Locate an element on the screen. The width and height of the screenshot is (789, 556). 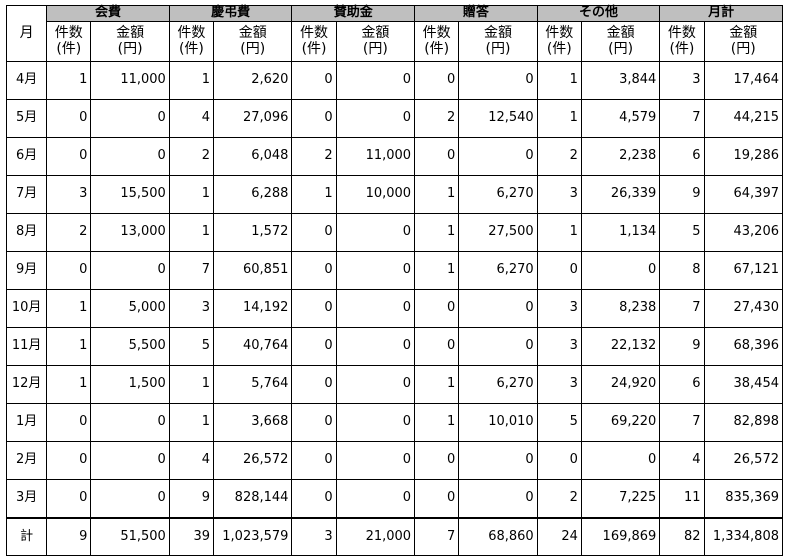
amount-cell: 1,023,579 is located at coordinates (253, 536).